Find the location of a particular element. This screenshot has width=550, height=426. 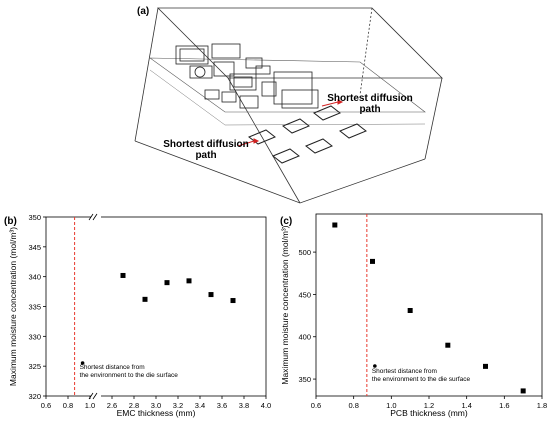

y-tick-label: 340 is located at coordinates (34, 277).